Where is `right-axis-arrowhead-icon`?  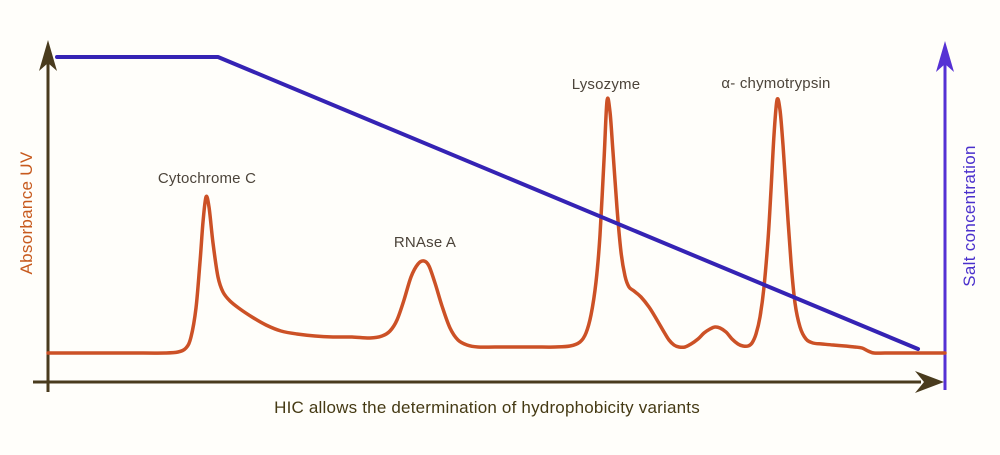 right-axis-arrowhead-icon is located at coordinates (945, 56).